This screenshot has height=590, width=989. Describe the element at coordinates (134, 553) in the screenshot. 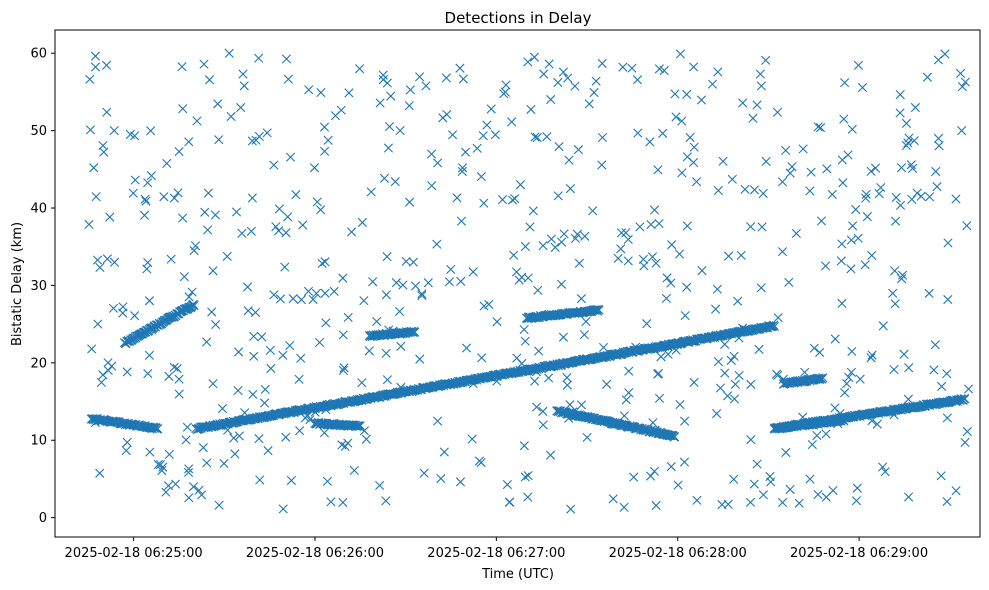

I see `x-tick-label: 2025-02-18 06:25:00` at that location.